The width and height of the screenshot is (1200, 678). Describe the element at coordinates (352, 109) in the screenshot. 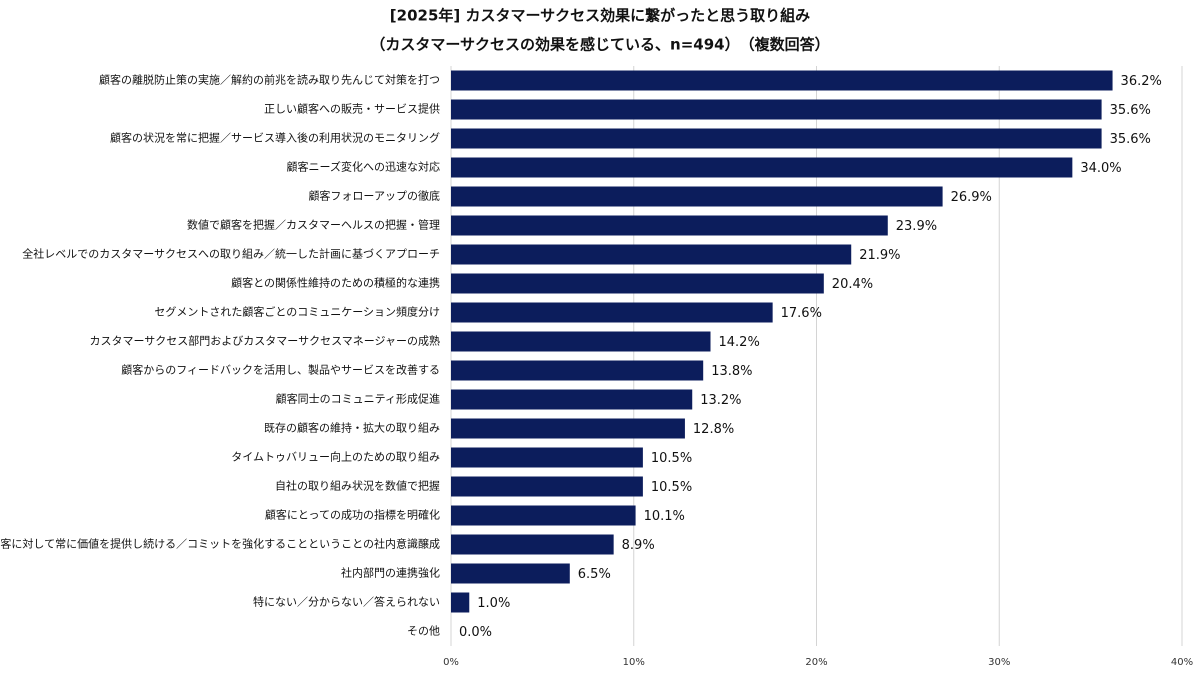

I see `category-label: 正しい顧客への販売・サービス提供` at that location.